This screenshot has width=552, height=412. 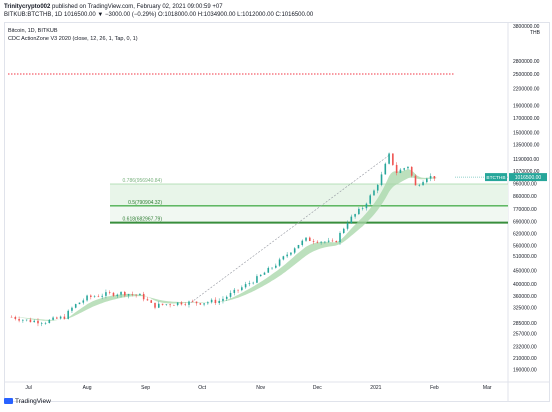 I want to click on time-tick-label: Jul, so click(x=28, y=388).